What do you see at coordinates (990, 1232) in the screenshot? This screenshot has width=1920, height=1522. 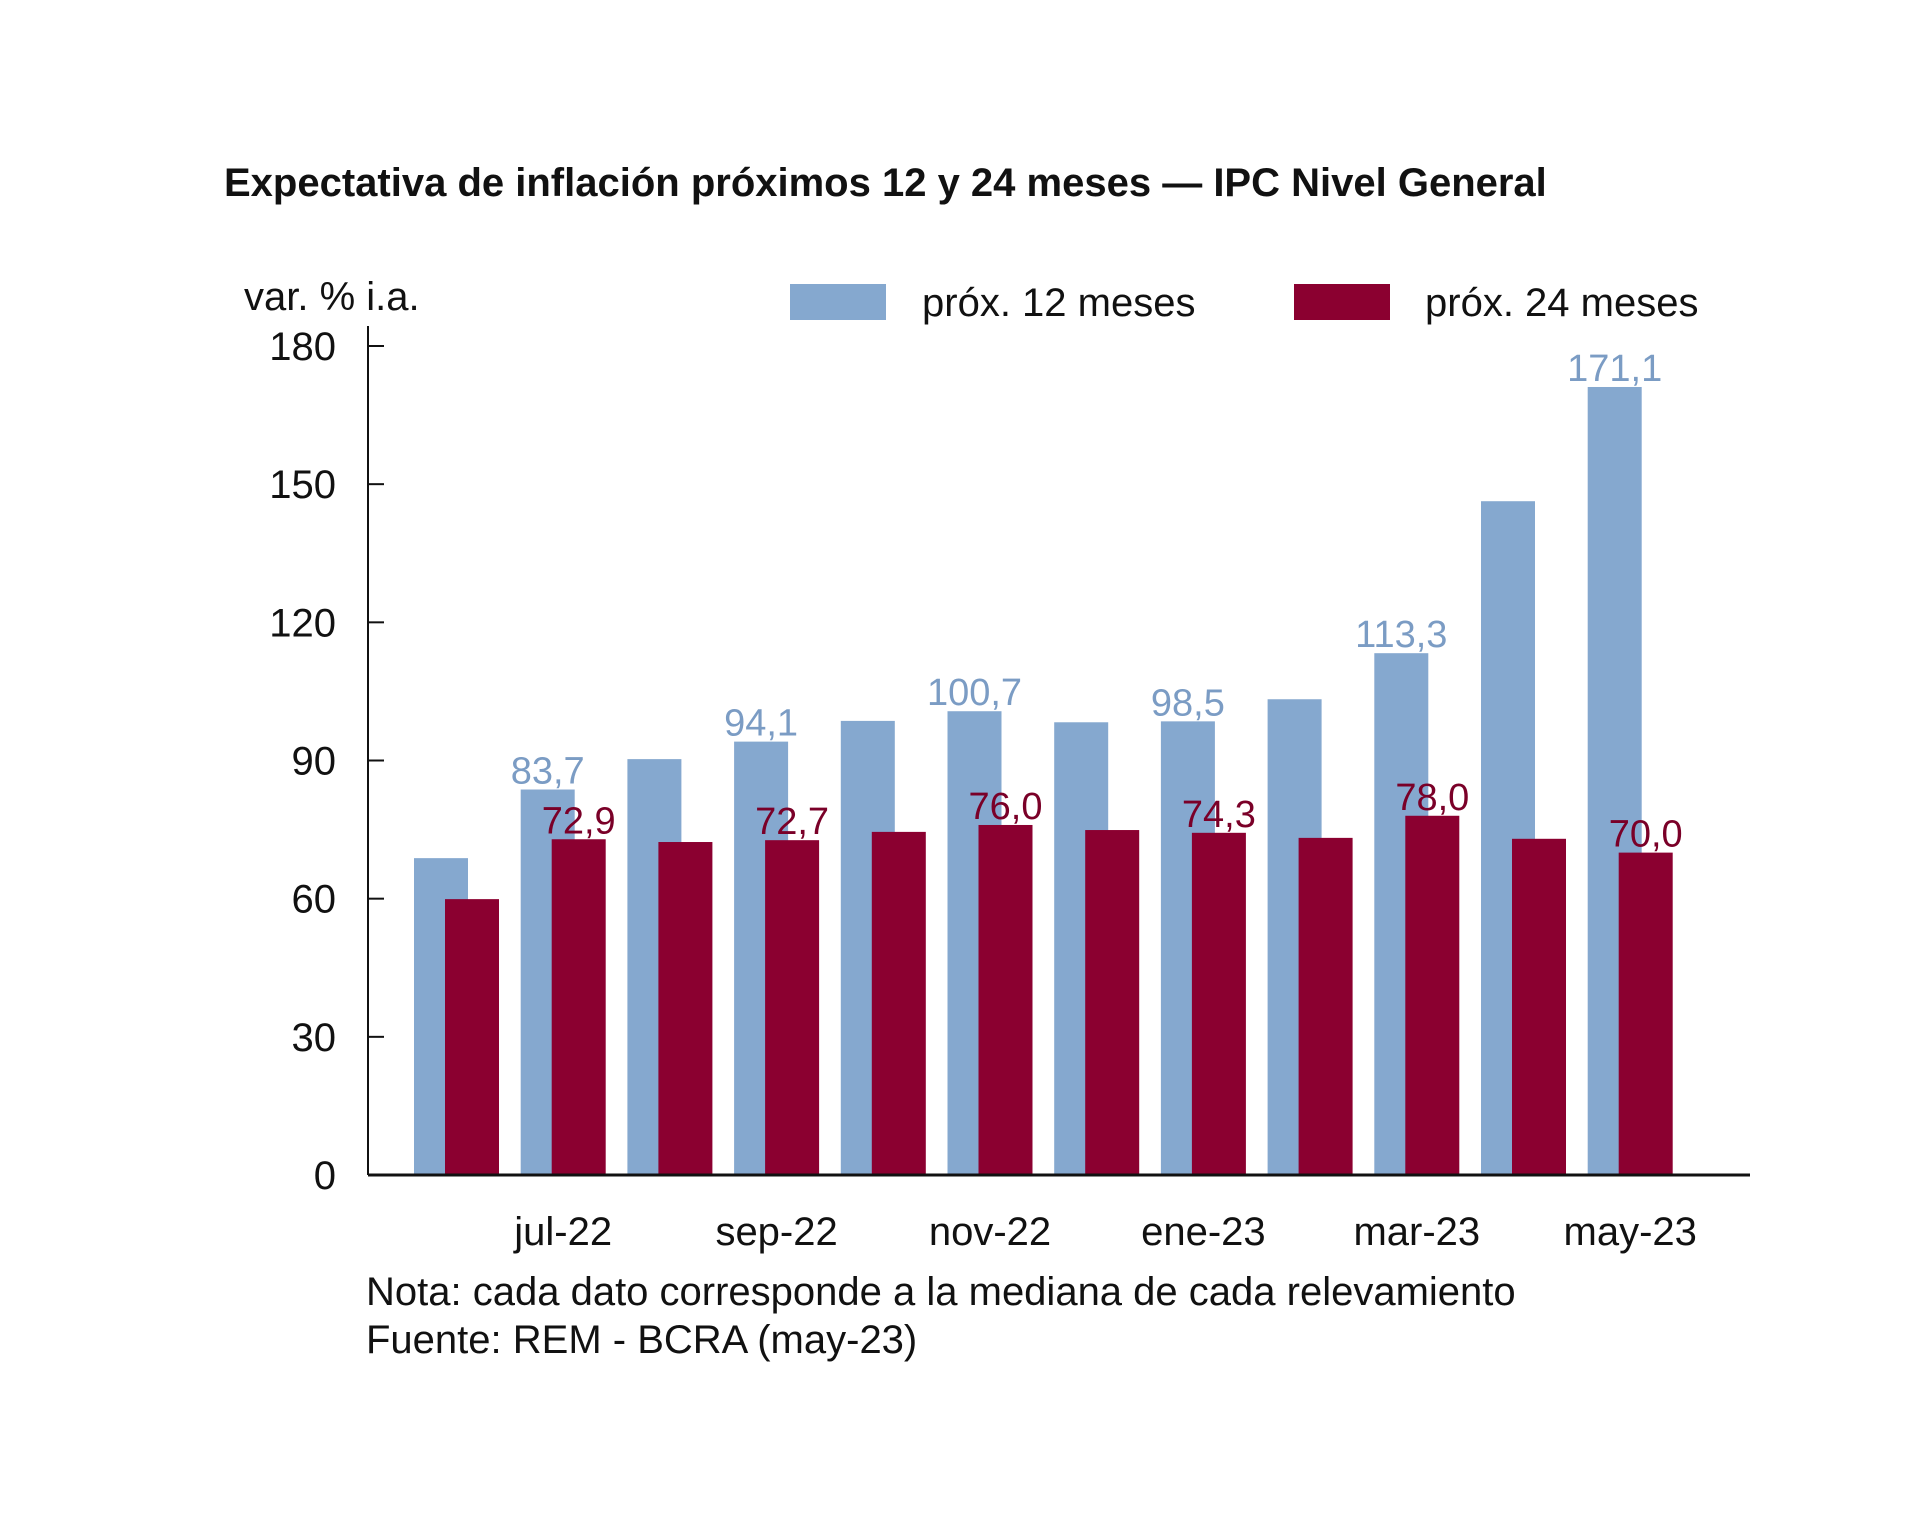 I see `x-tick-label: nov-22` at bounding box center [990, 1232].